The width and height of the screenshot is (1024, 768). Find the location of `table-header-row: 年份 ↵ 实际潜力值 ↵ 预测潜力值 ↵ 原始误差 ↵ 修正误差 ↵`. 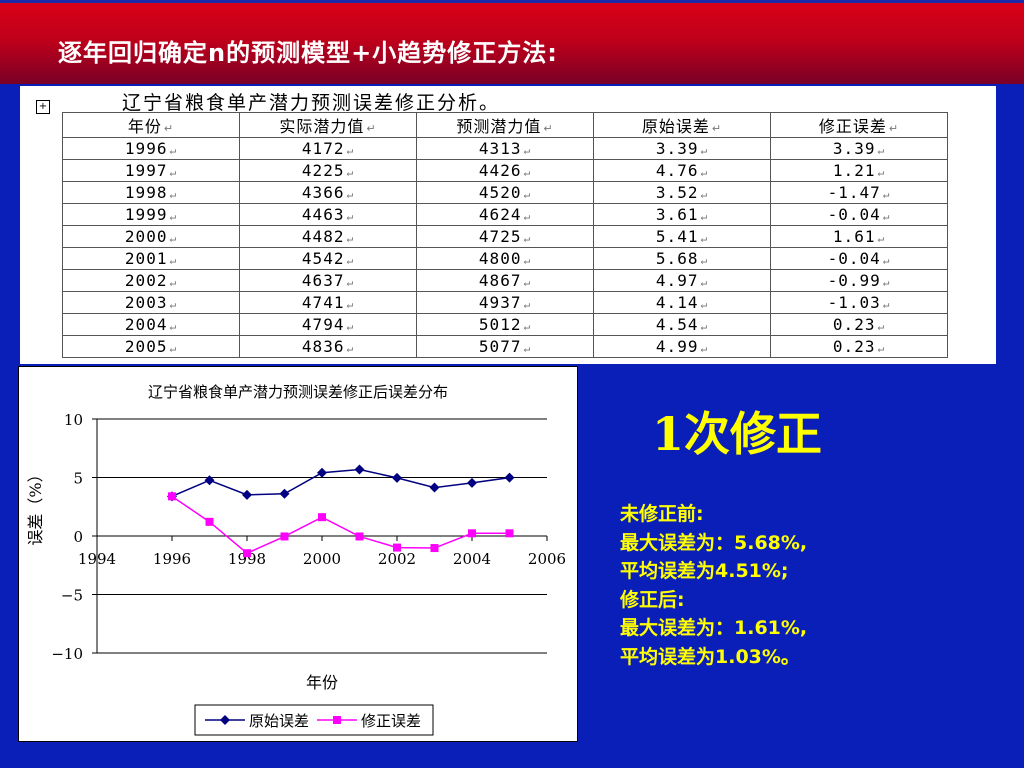

table-header-row: 年份 ↵ 实际潜力值 ↵ 预测潜力值 ↵ 原始误差 ↵ 修正误差 ↵ is located at coordinates (505, 125).